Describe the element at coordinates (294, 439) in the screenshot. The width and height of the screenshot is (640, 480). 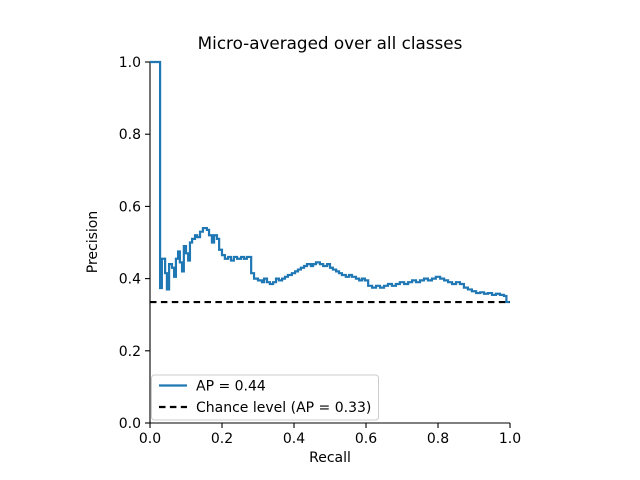
I see `x-tick-label: 0.4` at that location.